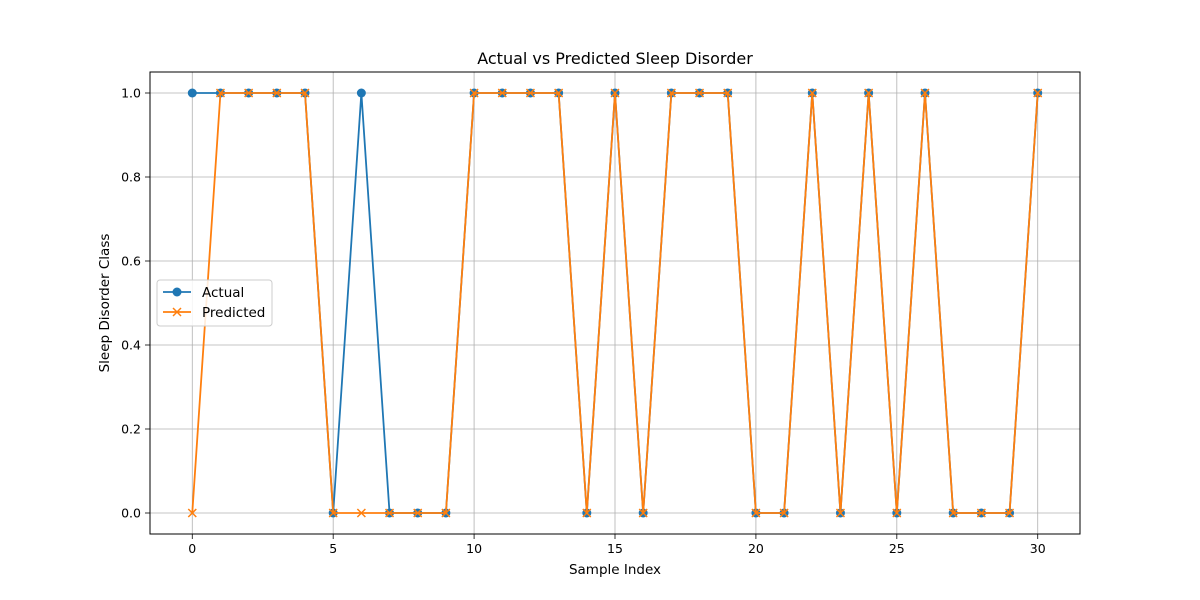 This screenshot has height=600, width=1200. I want to click on legend-label-actual: Actual, so click(223, 293).